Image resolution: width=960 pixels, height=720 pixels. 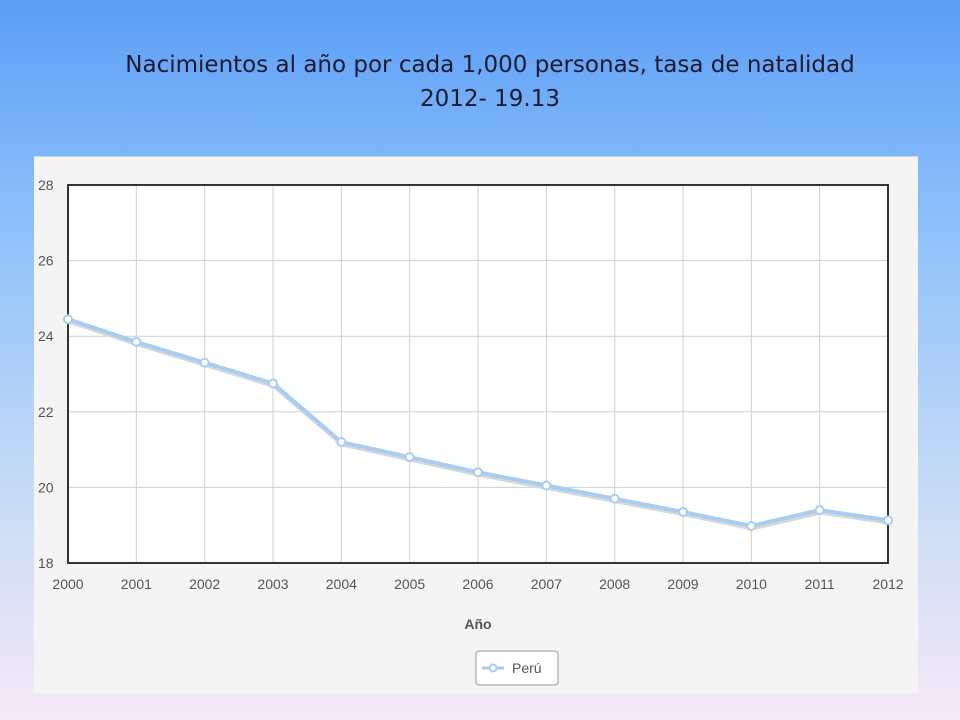 I want to click on x-tick-label: 2002, so click(x=204, y=584).